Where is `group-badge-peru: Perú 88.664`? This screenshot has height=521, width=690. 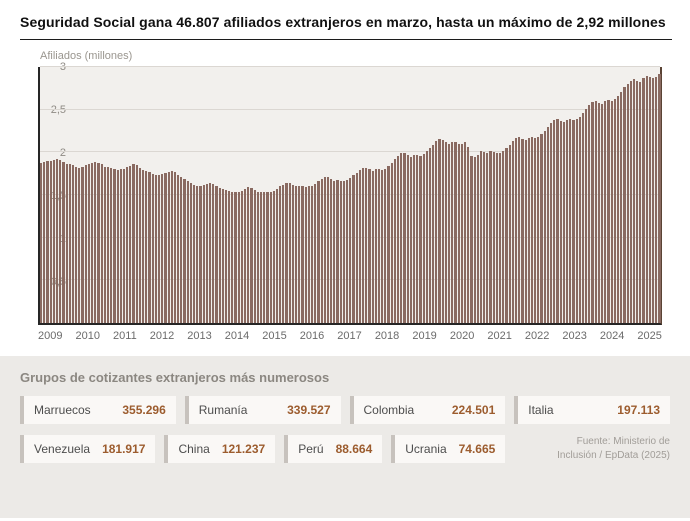 group-badge-peru: Perú 88.664 is located at coordinates (333, 449).